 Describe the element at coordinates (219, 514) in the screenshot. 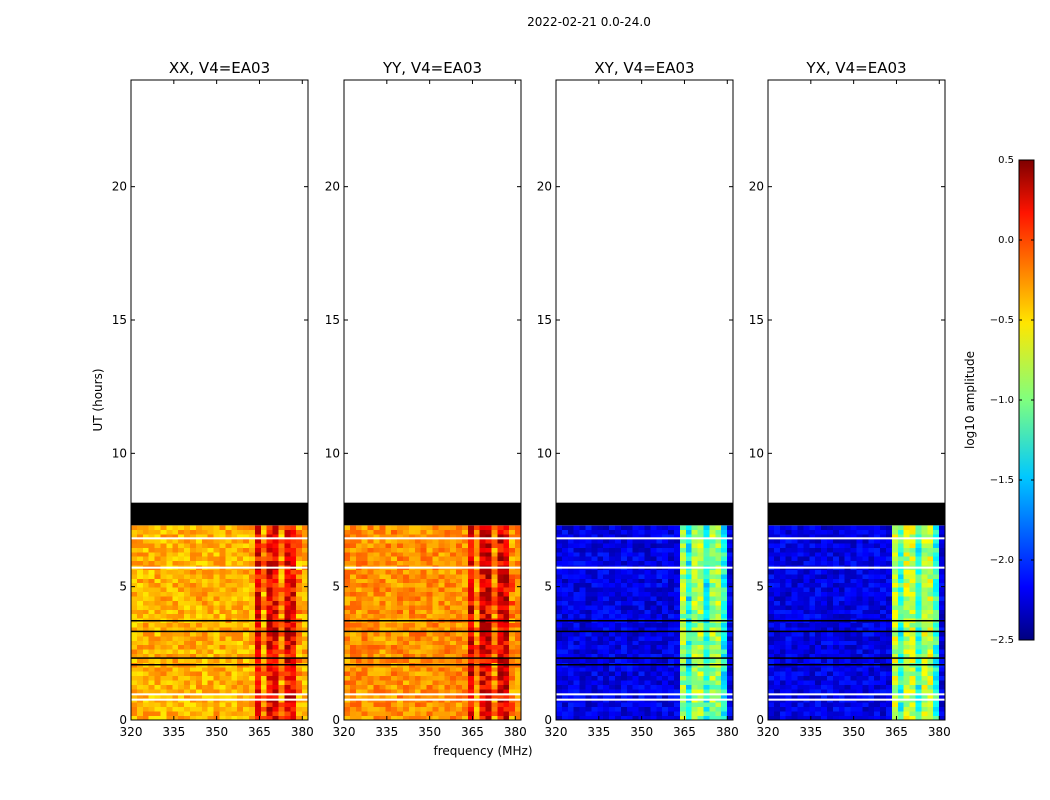

I see `flagged-block` at that location.